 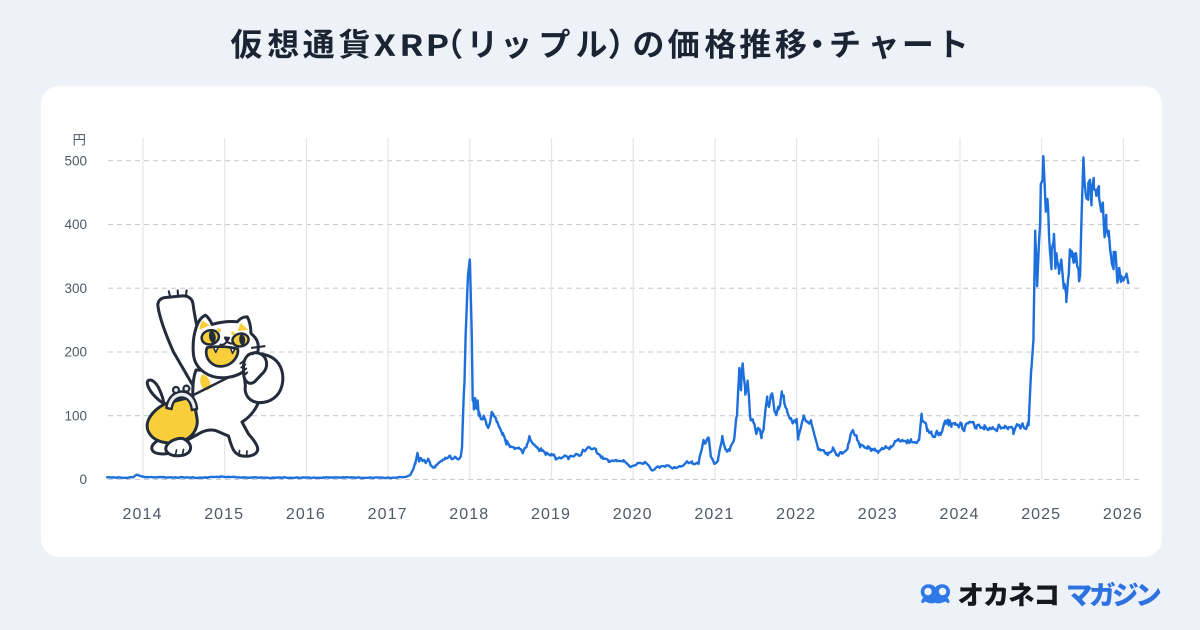 I want to click on svg-text: 2014, so click(x=143, y=514).